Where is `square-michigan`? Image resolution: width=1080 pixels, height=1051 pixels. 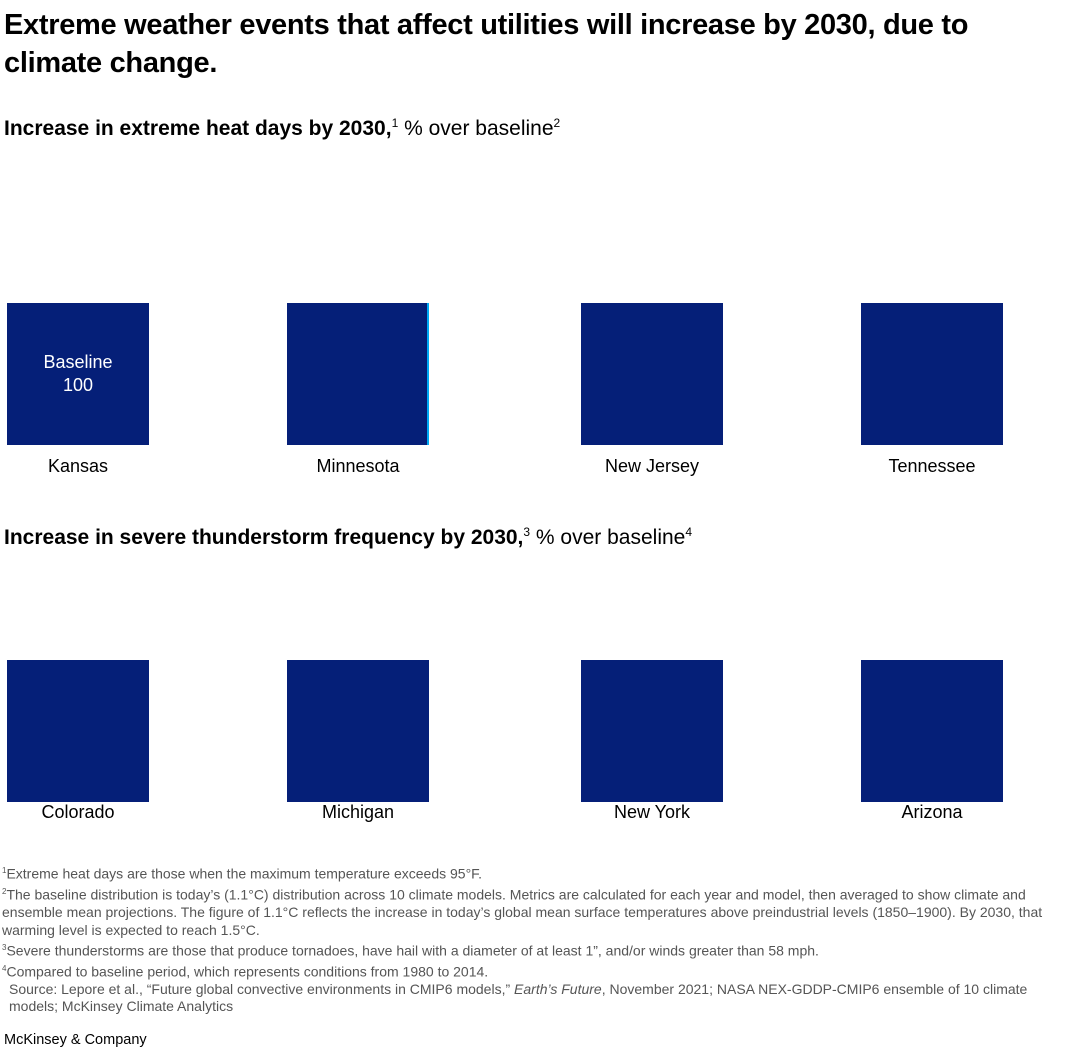 square-michigan is located at coordinates (358, 731).